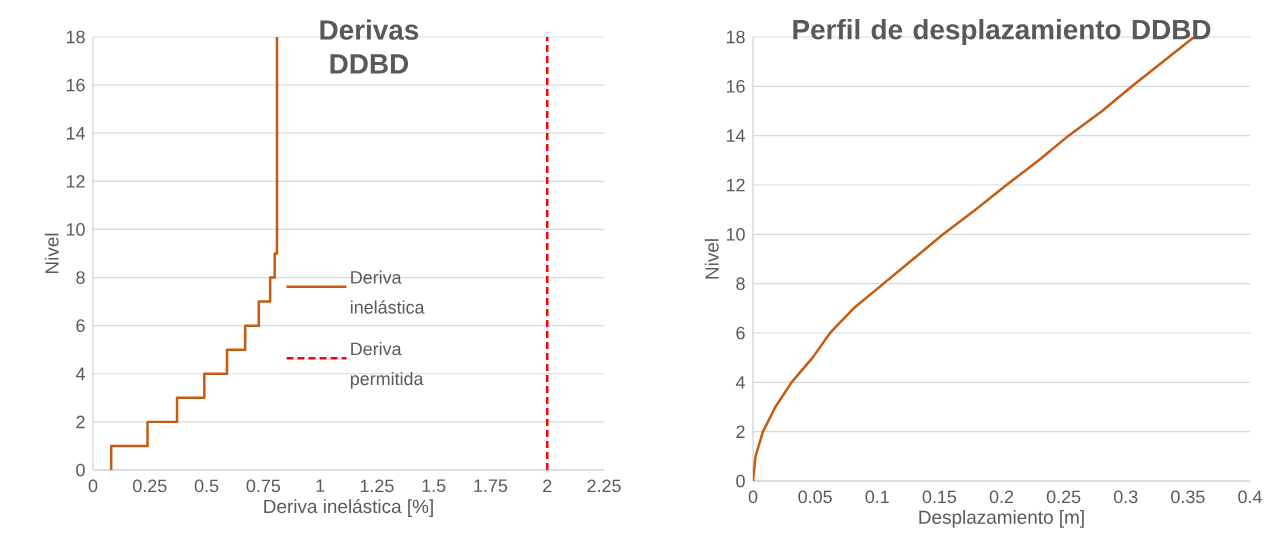 The width and height of the screenshot is (1287, 559). I want to click on chart-title: Perfil de desplazamiento DDBD, so click(1002, 32).